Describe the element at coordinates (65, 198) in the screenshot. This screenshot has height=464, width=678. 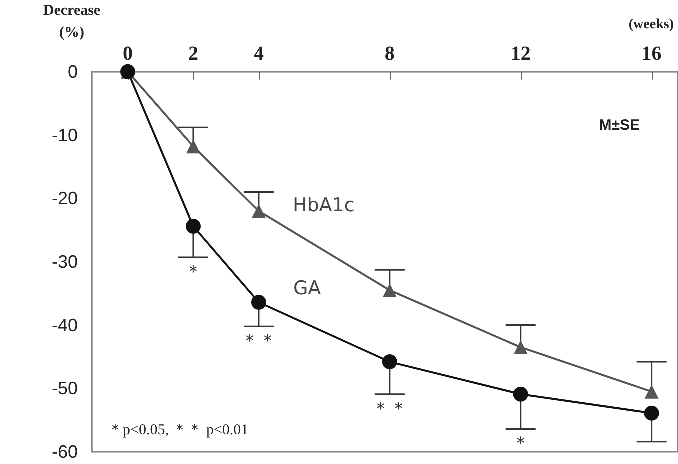
I see `y-tick-label: -20` at that location.